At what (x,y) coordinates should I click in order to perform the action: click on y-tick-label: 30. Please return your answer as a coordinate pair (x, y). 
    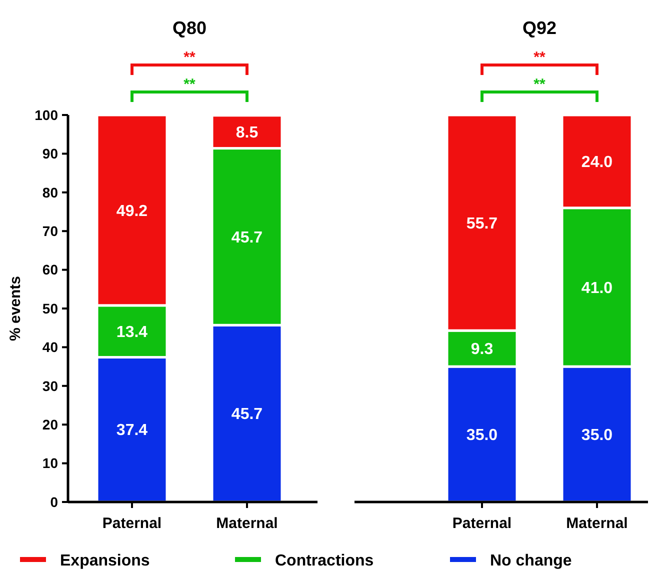
    Looking at the image, I should click on (50, 386).